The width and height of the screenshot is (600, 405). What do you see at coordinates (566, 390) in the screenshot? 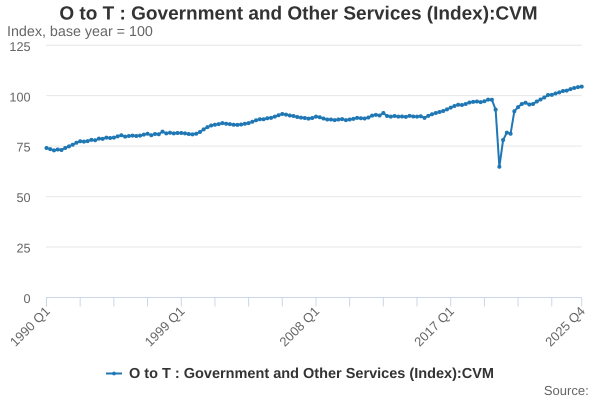
I see `svg-text: Source:` at bounding box center [566, 390].